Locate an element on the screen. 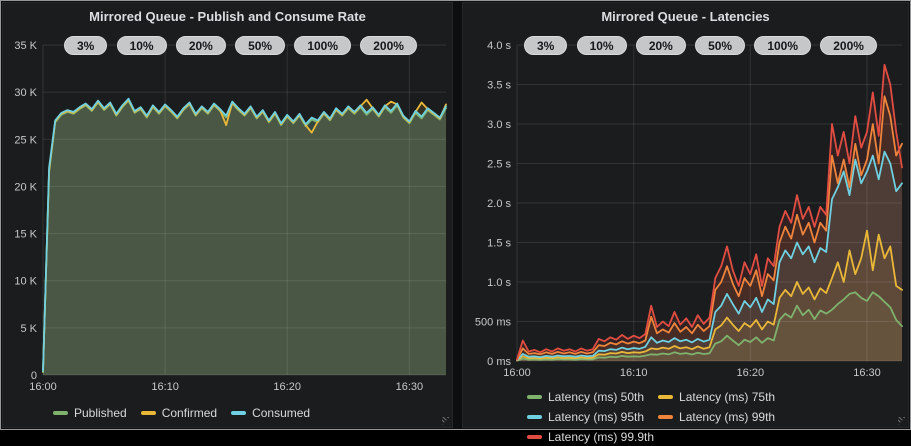 Image resolution: width=911 pixels, height=446 pixels. legend-label: Published is located at coordinates (100, 413).